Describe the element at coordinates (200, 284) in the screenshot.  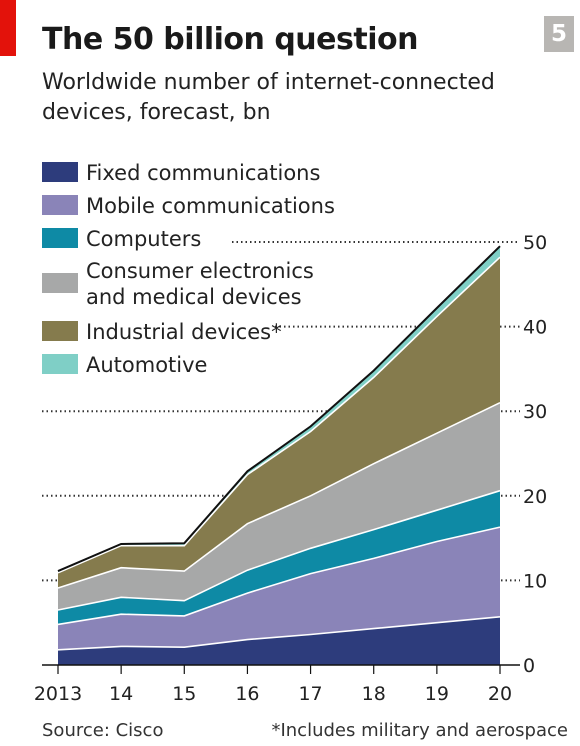
I see `legend-label: Consumer electronics and medical devices` at that location.